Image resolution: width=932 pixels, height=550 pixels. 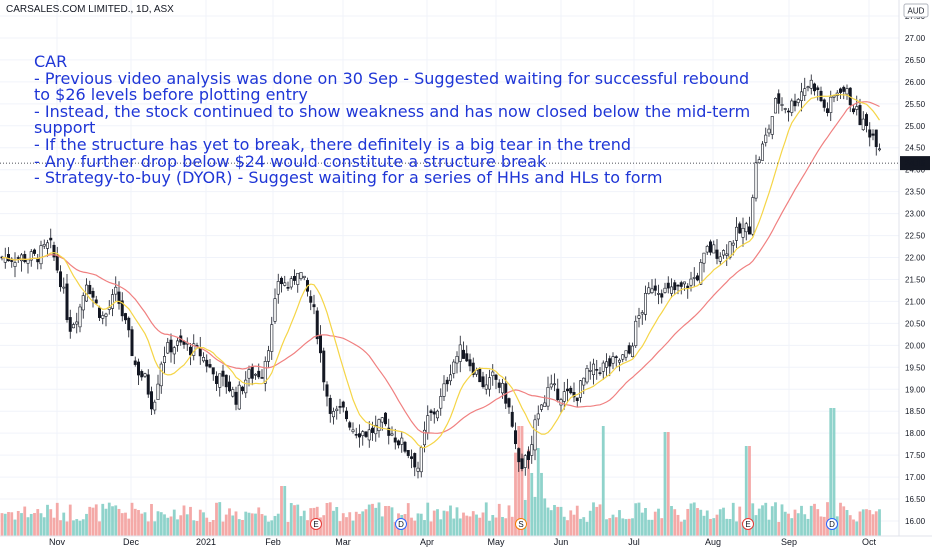 I want to click on x-tick-label: 2021, so click(x=206, y=542).